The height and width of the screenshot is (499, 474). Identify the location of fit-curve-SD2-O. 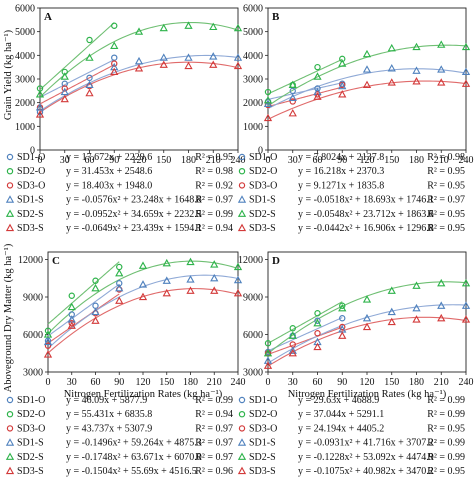
(305, 76).